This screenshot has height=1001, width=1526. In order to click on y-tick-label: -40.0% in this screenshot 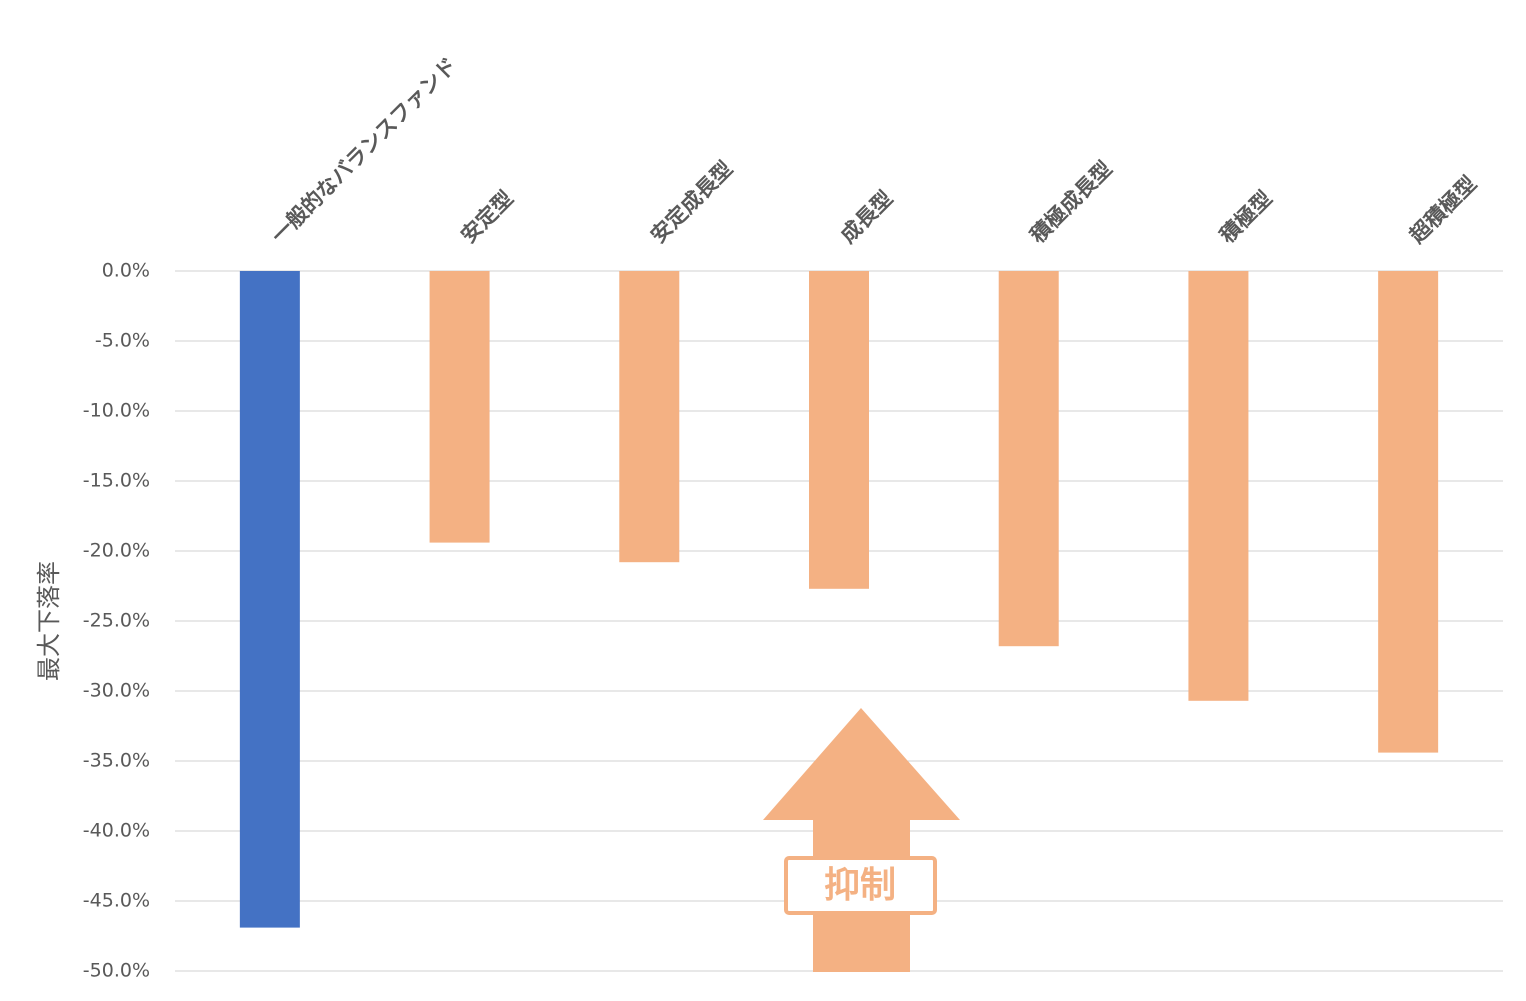, I will do `click(116, 831)`.